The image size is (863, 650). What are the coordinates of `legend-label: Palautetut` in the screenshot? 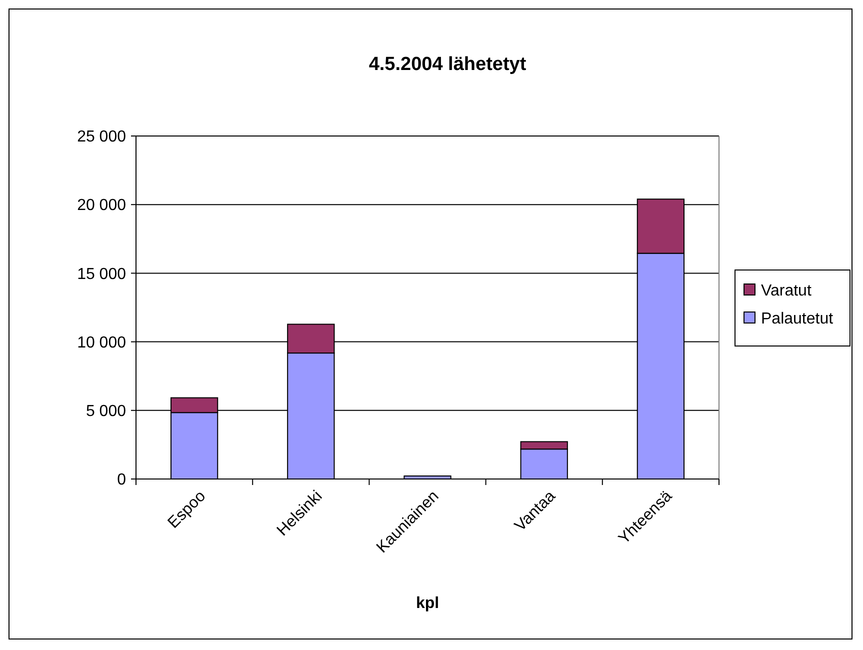 It's located at (797, 319).